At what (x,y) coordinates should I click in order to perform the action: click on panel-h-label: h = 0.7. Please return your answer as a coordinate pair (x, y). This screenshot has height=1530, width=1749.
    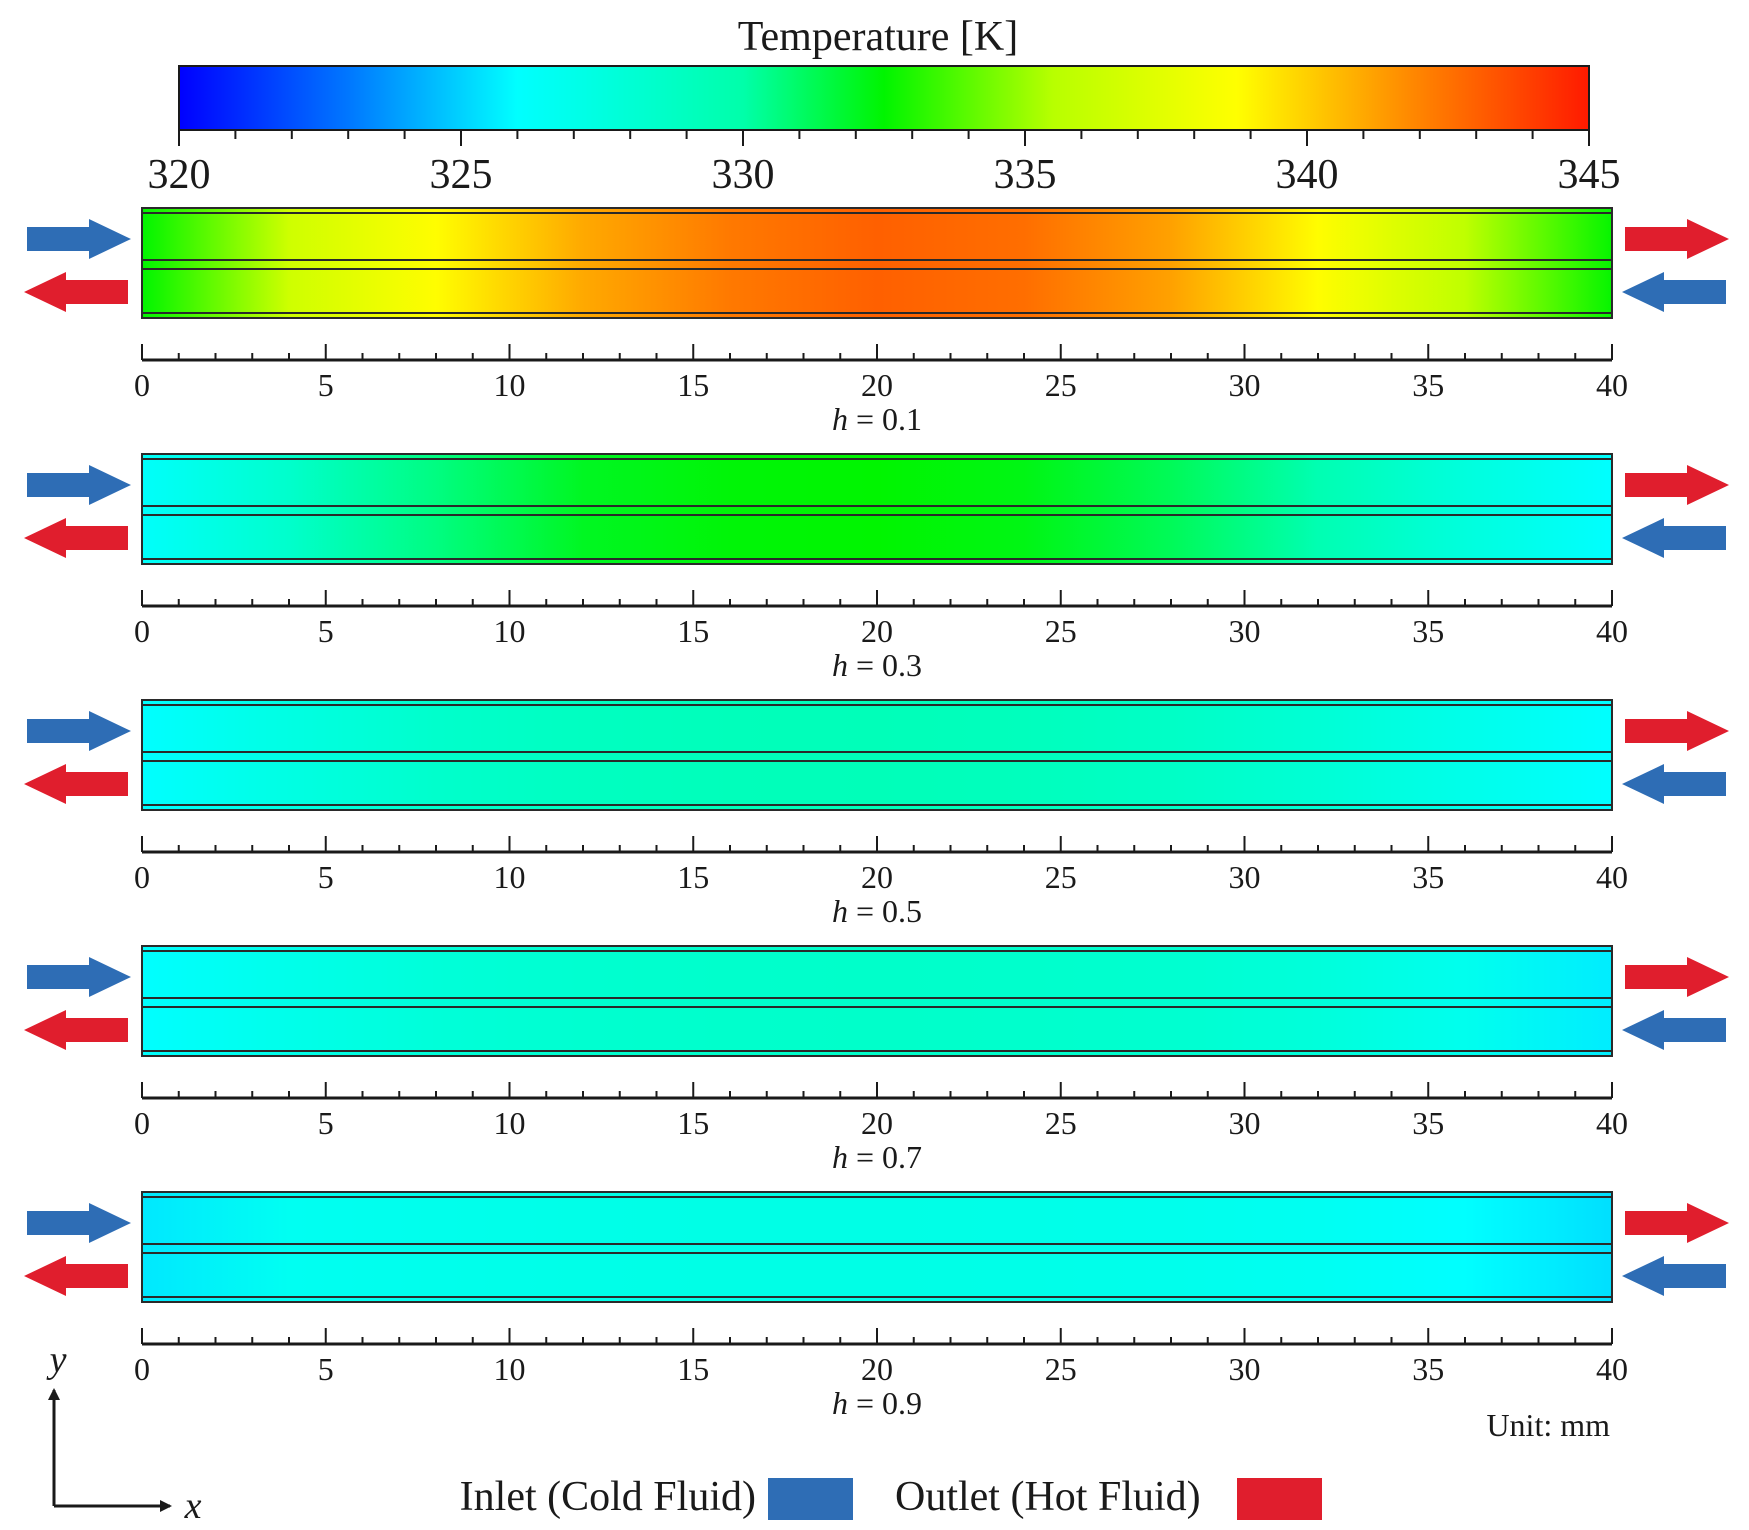
    Looking at the image, I should click on (877, 1157).